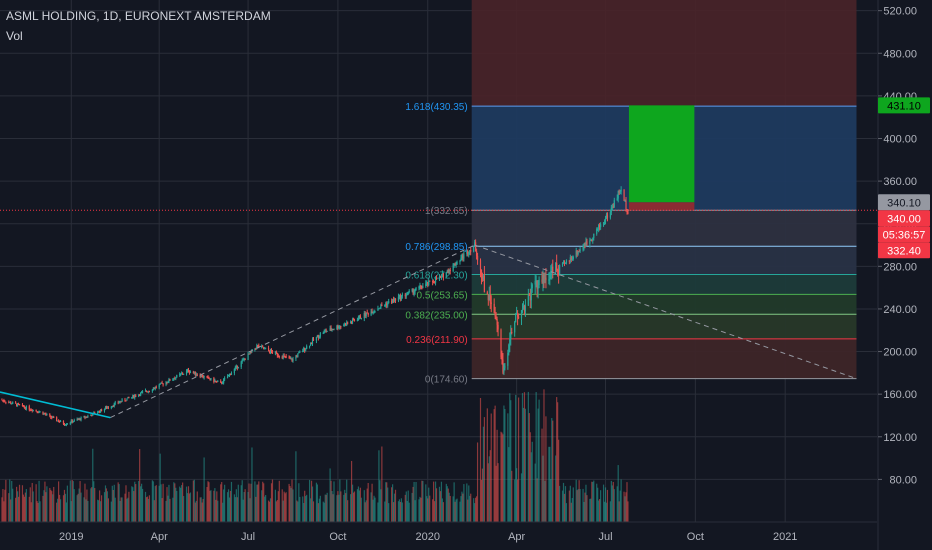 This screenshot has width=932, height=550. Describe the element at coordinates (138, 16) in the screenshot. I see `symbol-title: ASML HOLDING, 1D, EURONEXT AMSTERDAM` at that location.